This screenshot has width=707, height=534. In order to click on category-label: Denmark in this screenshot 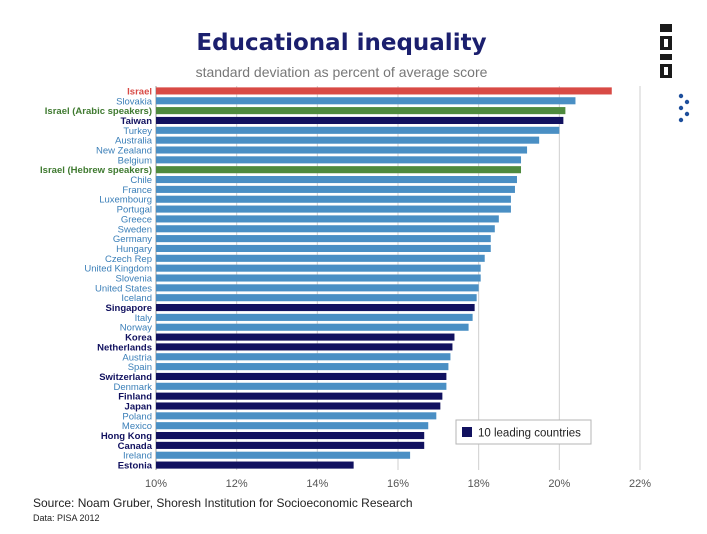, I will do `click(132, 387)`.